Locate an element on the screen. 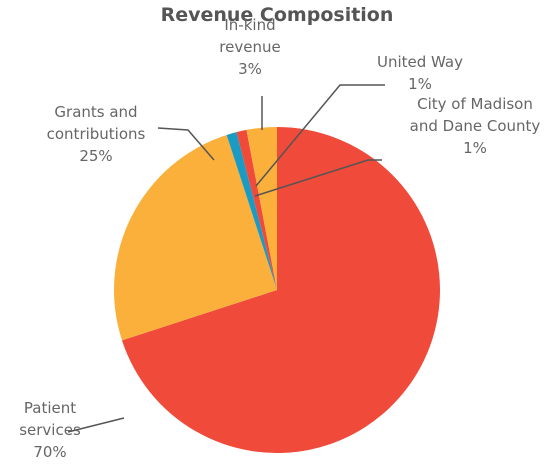  value-label: 3% is located at coordinates (250, 69).